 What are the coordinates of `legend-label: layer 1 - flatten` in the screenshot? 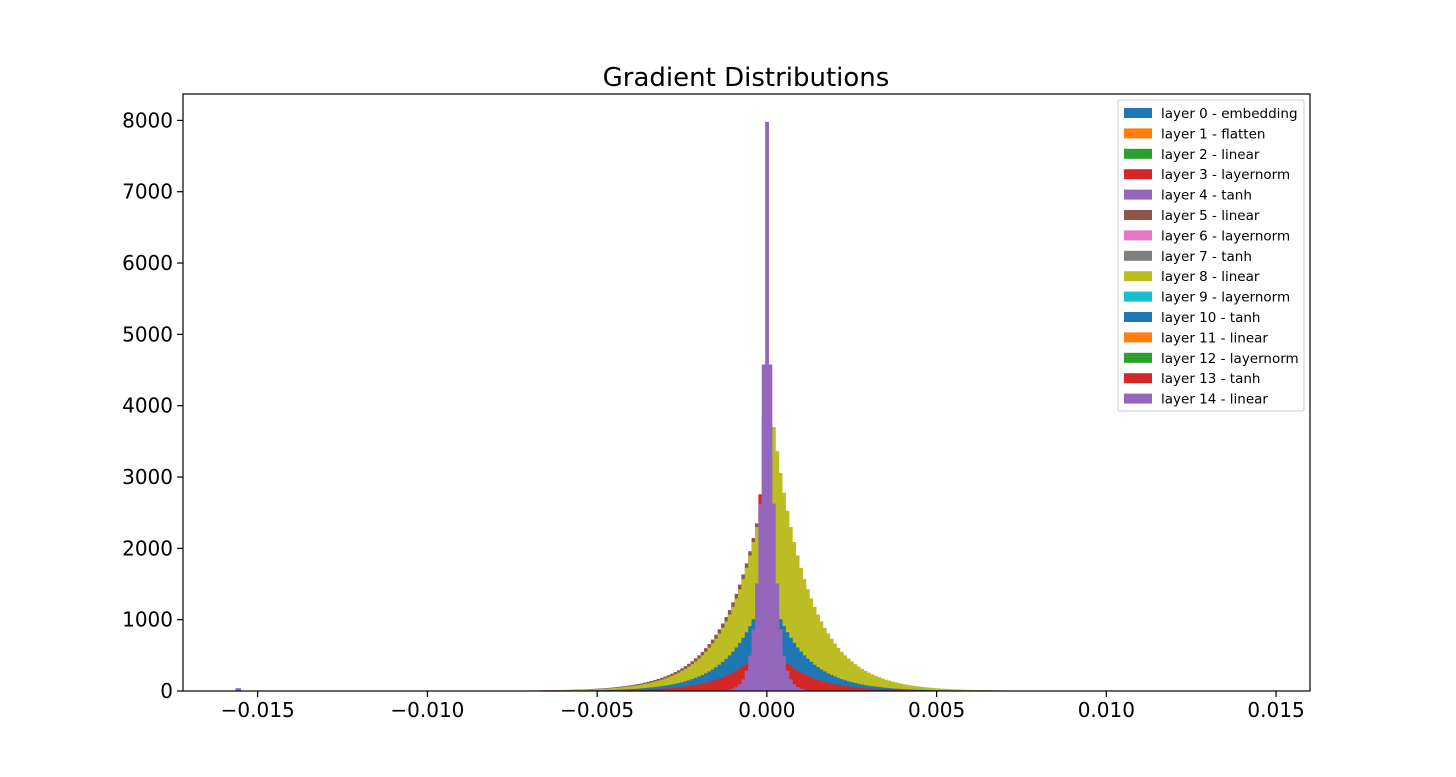 It's located at (1213, 134).